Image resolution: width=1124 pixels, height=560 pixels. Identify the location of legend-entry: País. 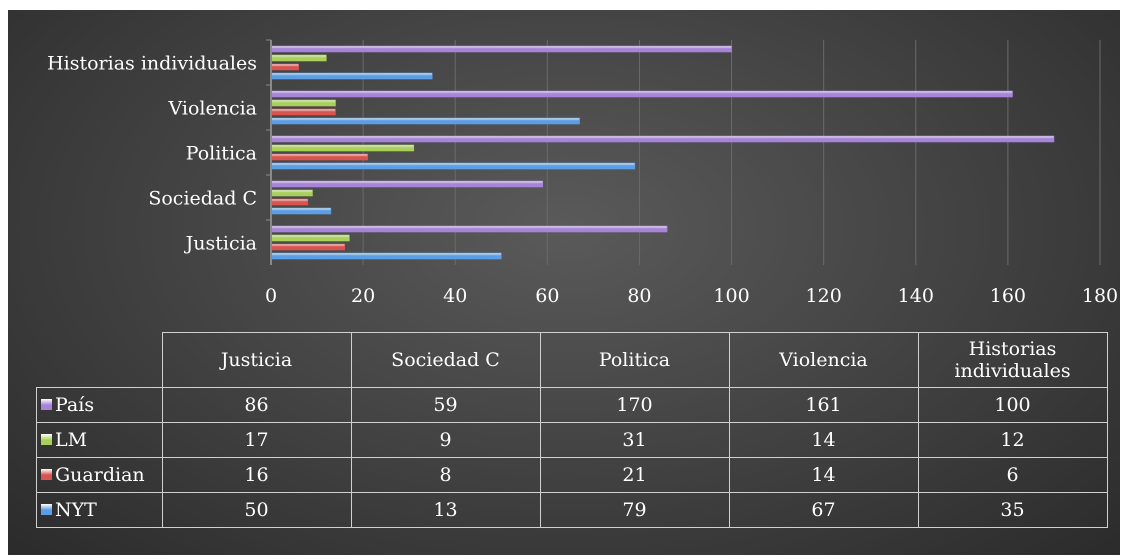
(99, 405).